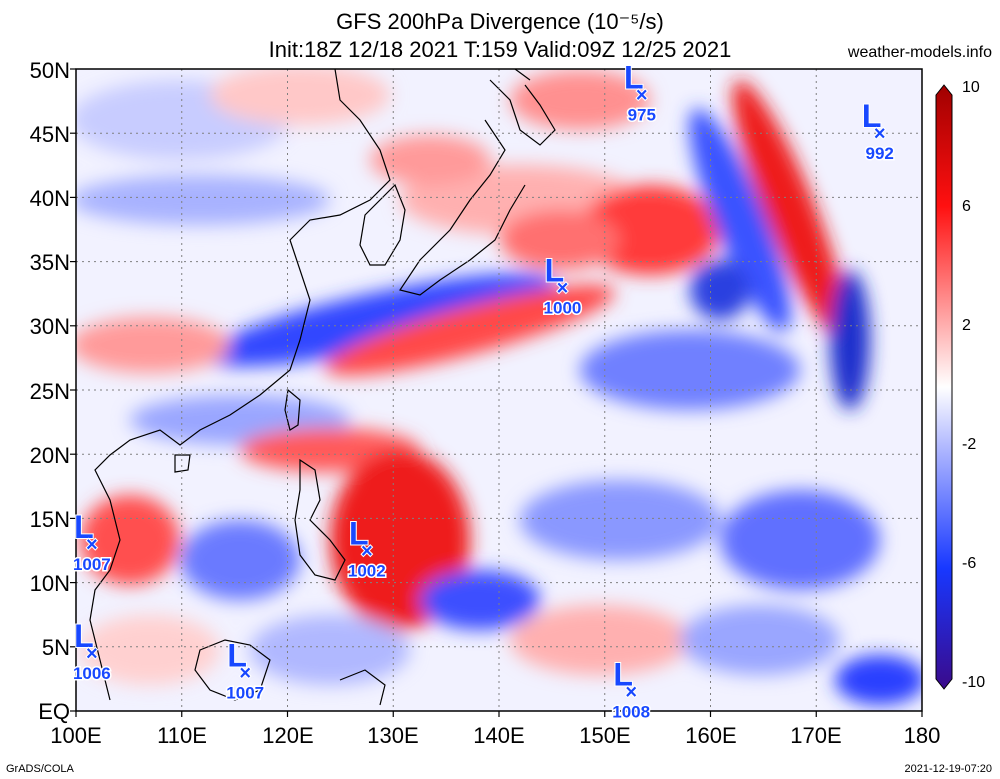 This screenshot has width=1000, height=779. I want to click on lat-label: 20N, so click(49, 455).